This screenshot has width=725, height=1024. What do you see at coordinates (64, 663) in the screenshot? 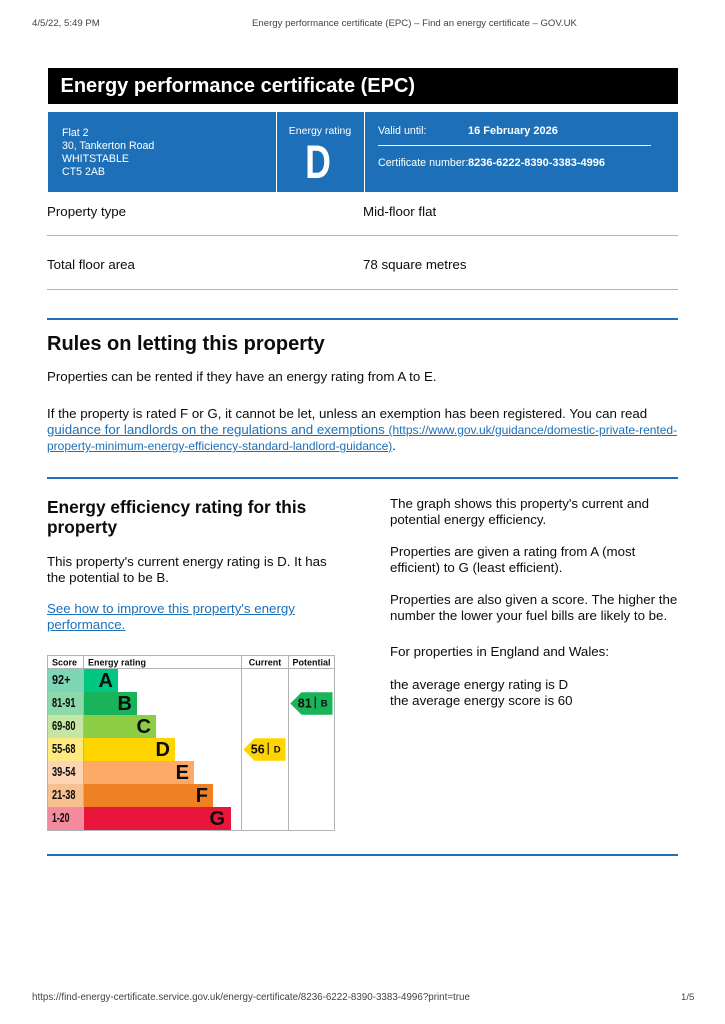
I see `svg-text: Score` at bounding box center [64, 663].